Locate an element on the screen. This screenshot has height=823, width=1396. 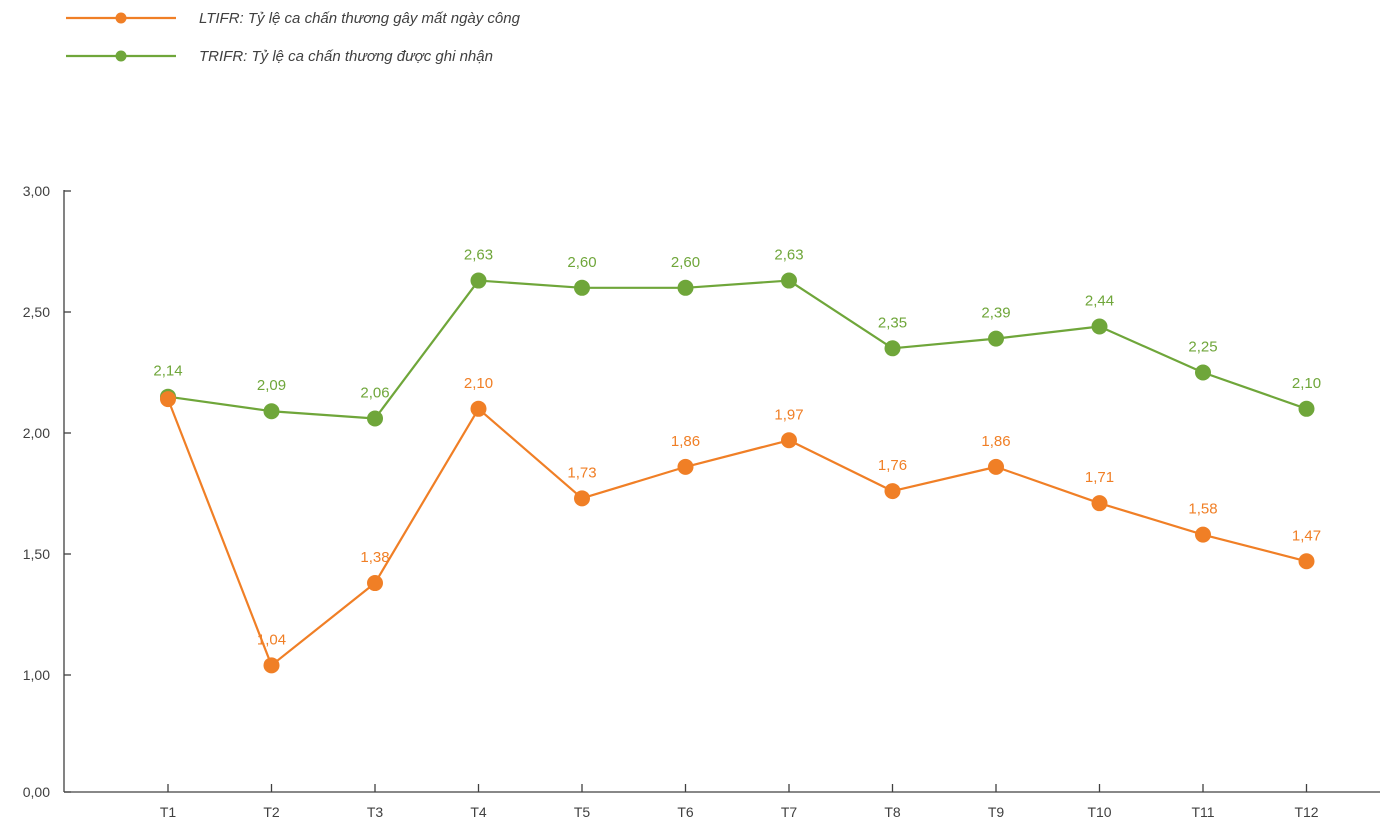
y-tick-label: 2,00 is located at coordinates (36, 433).